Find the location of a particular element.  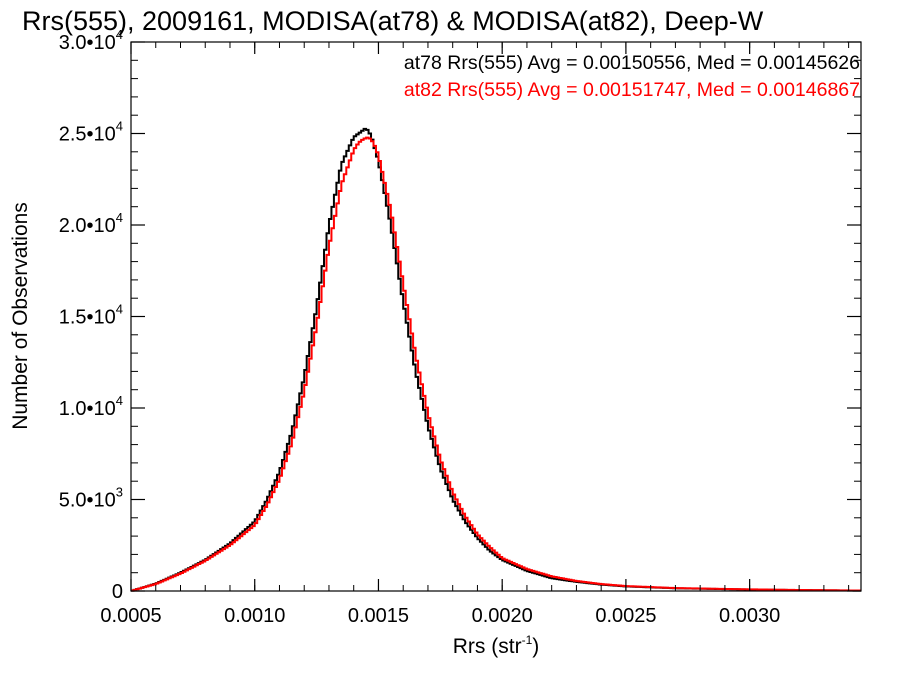

y-tick-mantissa: 1.5•10 is located at coordinates (87, 318).